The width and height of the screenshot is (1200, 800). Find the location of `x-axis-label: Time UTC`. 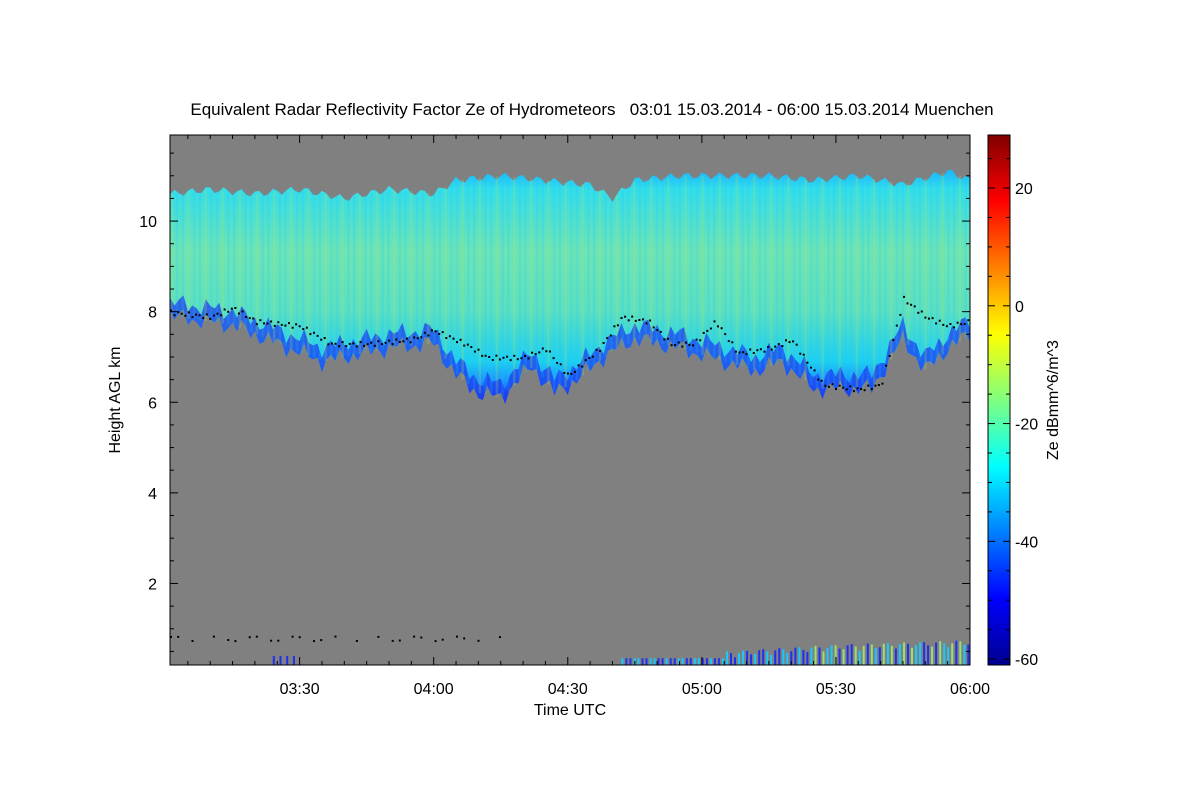

x-axis-label: Time UTC is located at coordinates (570, 710).